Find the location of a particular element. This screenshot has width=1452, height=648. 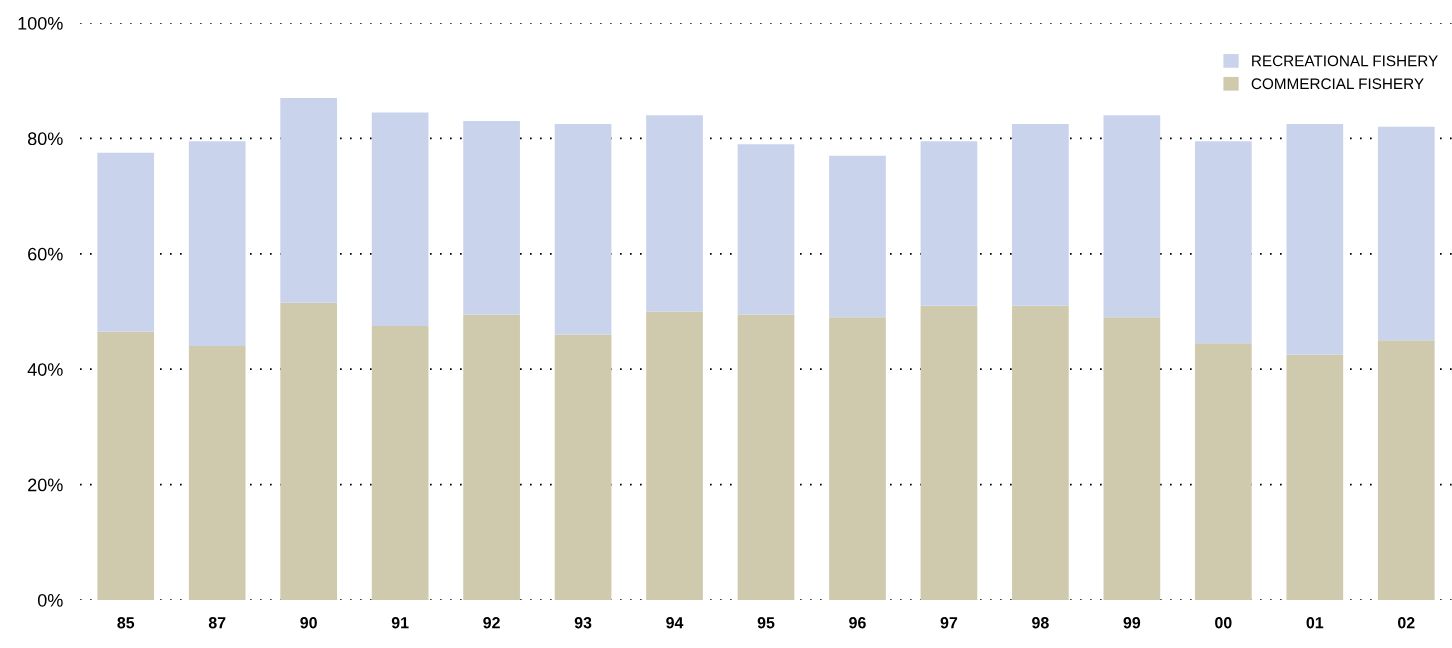

y-tick-label: 100% is located at coordinates (40, 23).